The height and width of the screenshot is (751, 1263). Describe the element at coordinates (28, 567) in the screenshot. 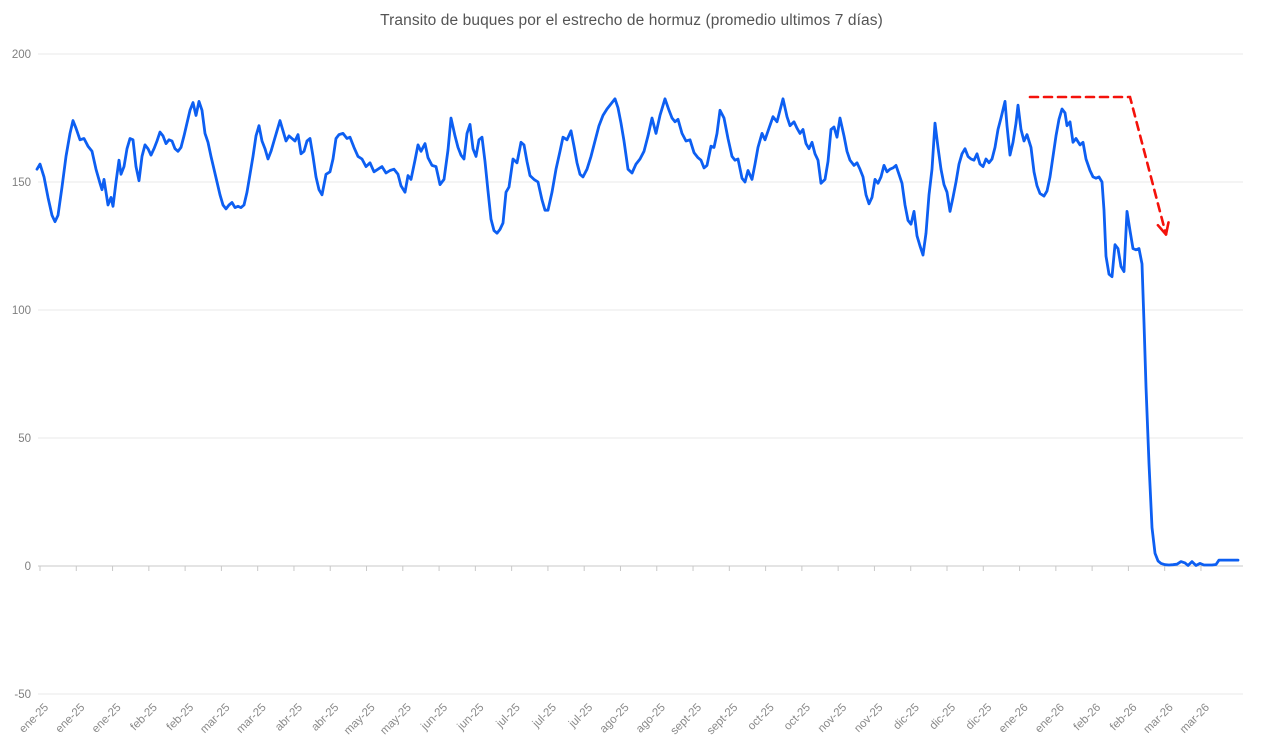

I see `y-axis-label: 0` at that location.